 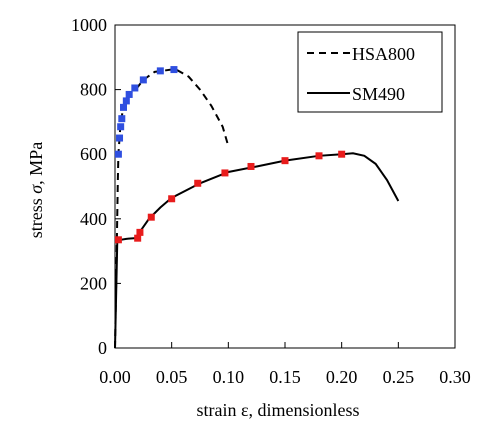 What do you see at coordinates (102, 348) in the screenshot?
I see `y-tick-label: 0` at bounding box center [102, 348].